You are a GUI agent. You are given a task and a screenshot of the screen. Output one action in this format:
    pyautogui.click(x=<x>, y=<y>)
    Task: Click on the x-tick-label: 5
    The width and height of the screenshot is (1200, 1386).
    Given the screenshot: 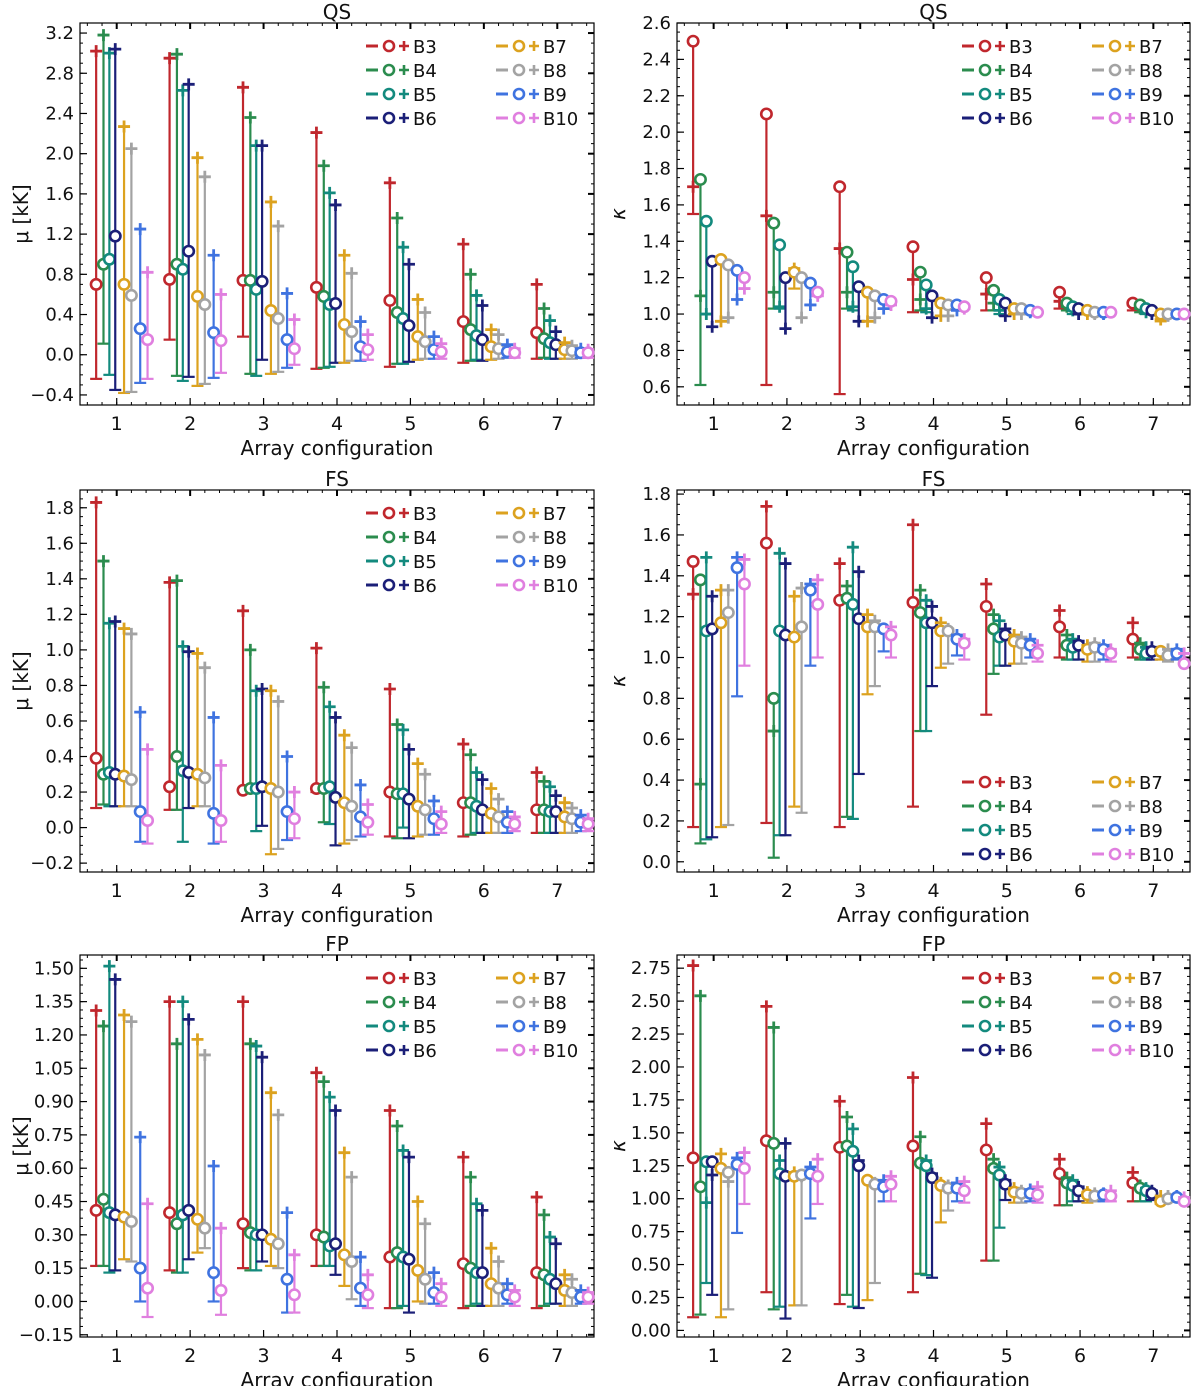 What is the action you would take?
    pyautogui.click(x=410, y=1356)
    